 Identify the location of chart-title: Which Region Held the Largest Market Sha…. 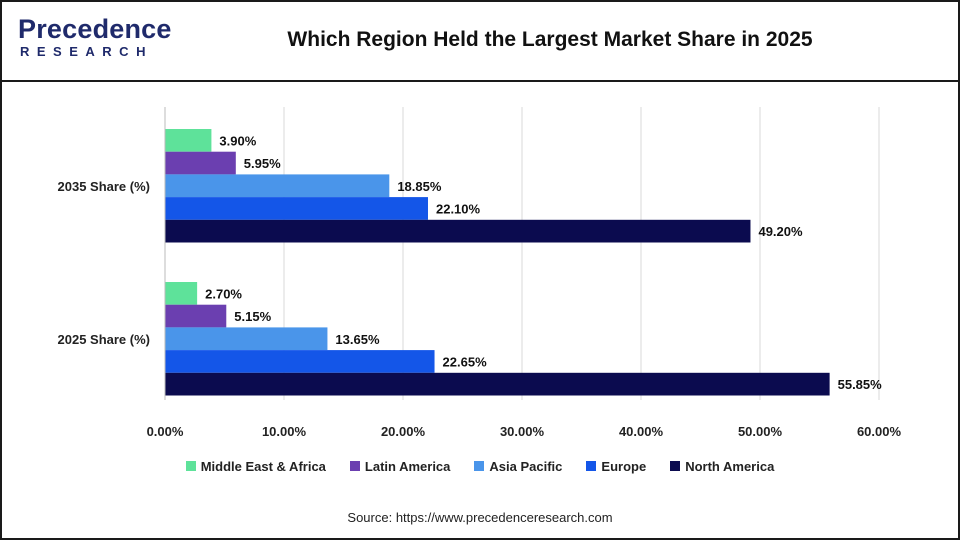
(550, 39).